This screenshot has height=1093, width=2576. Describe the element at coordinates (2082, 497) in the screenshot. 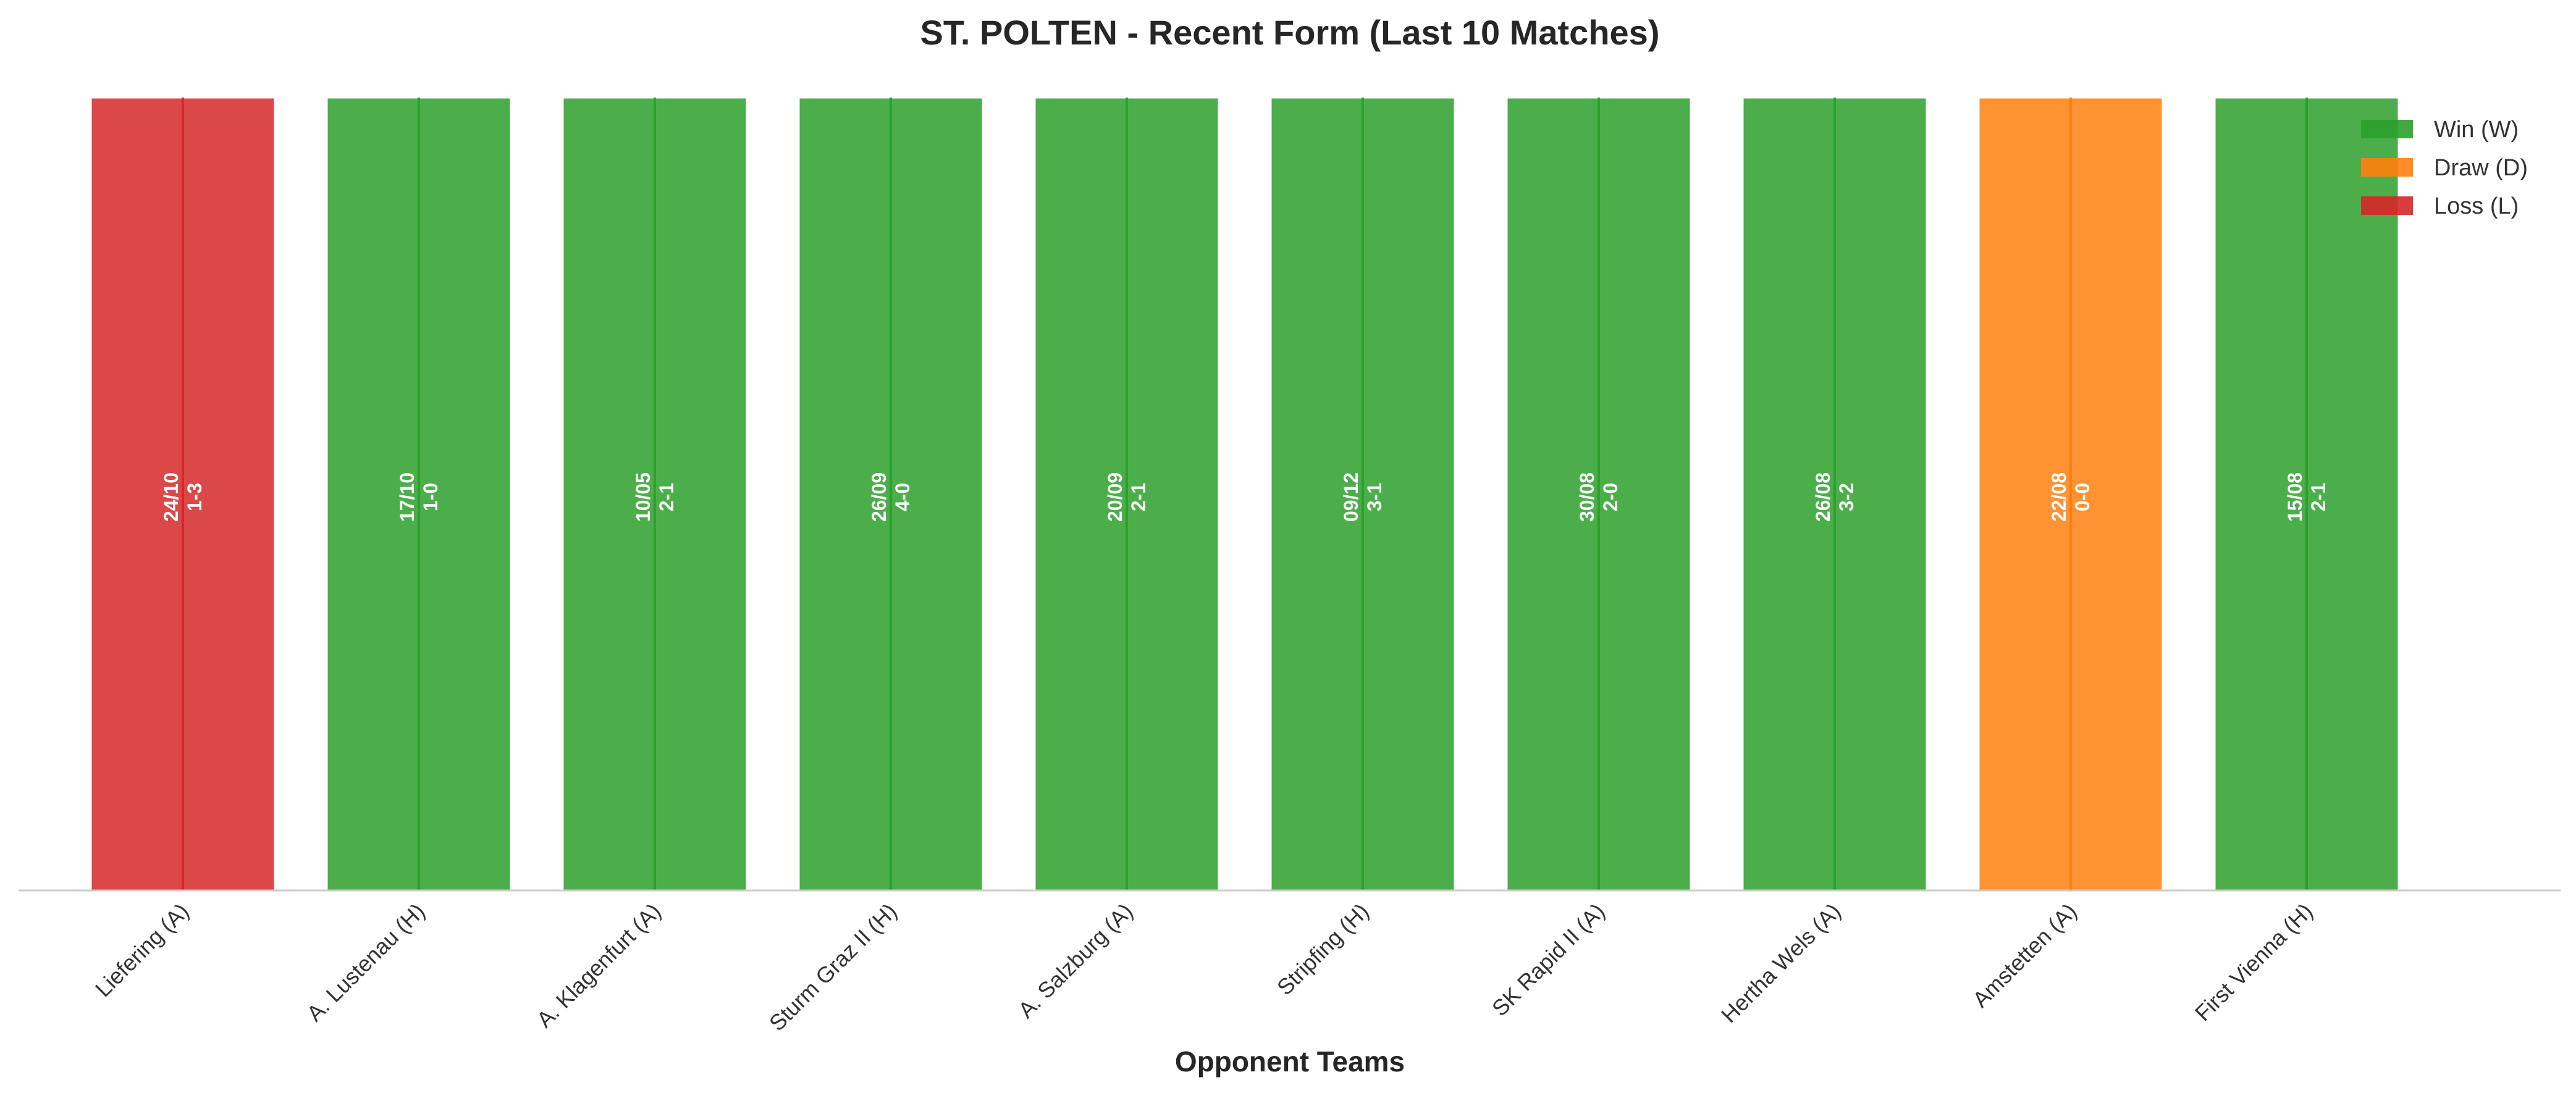

I see `bar-score-9: 0-0` at that location.